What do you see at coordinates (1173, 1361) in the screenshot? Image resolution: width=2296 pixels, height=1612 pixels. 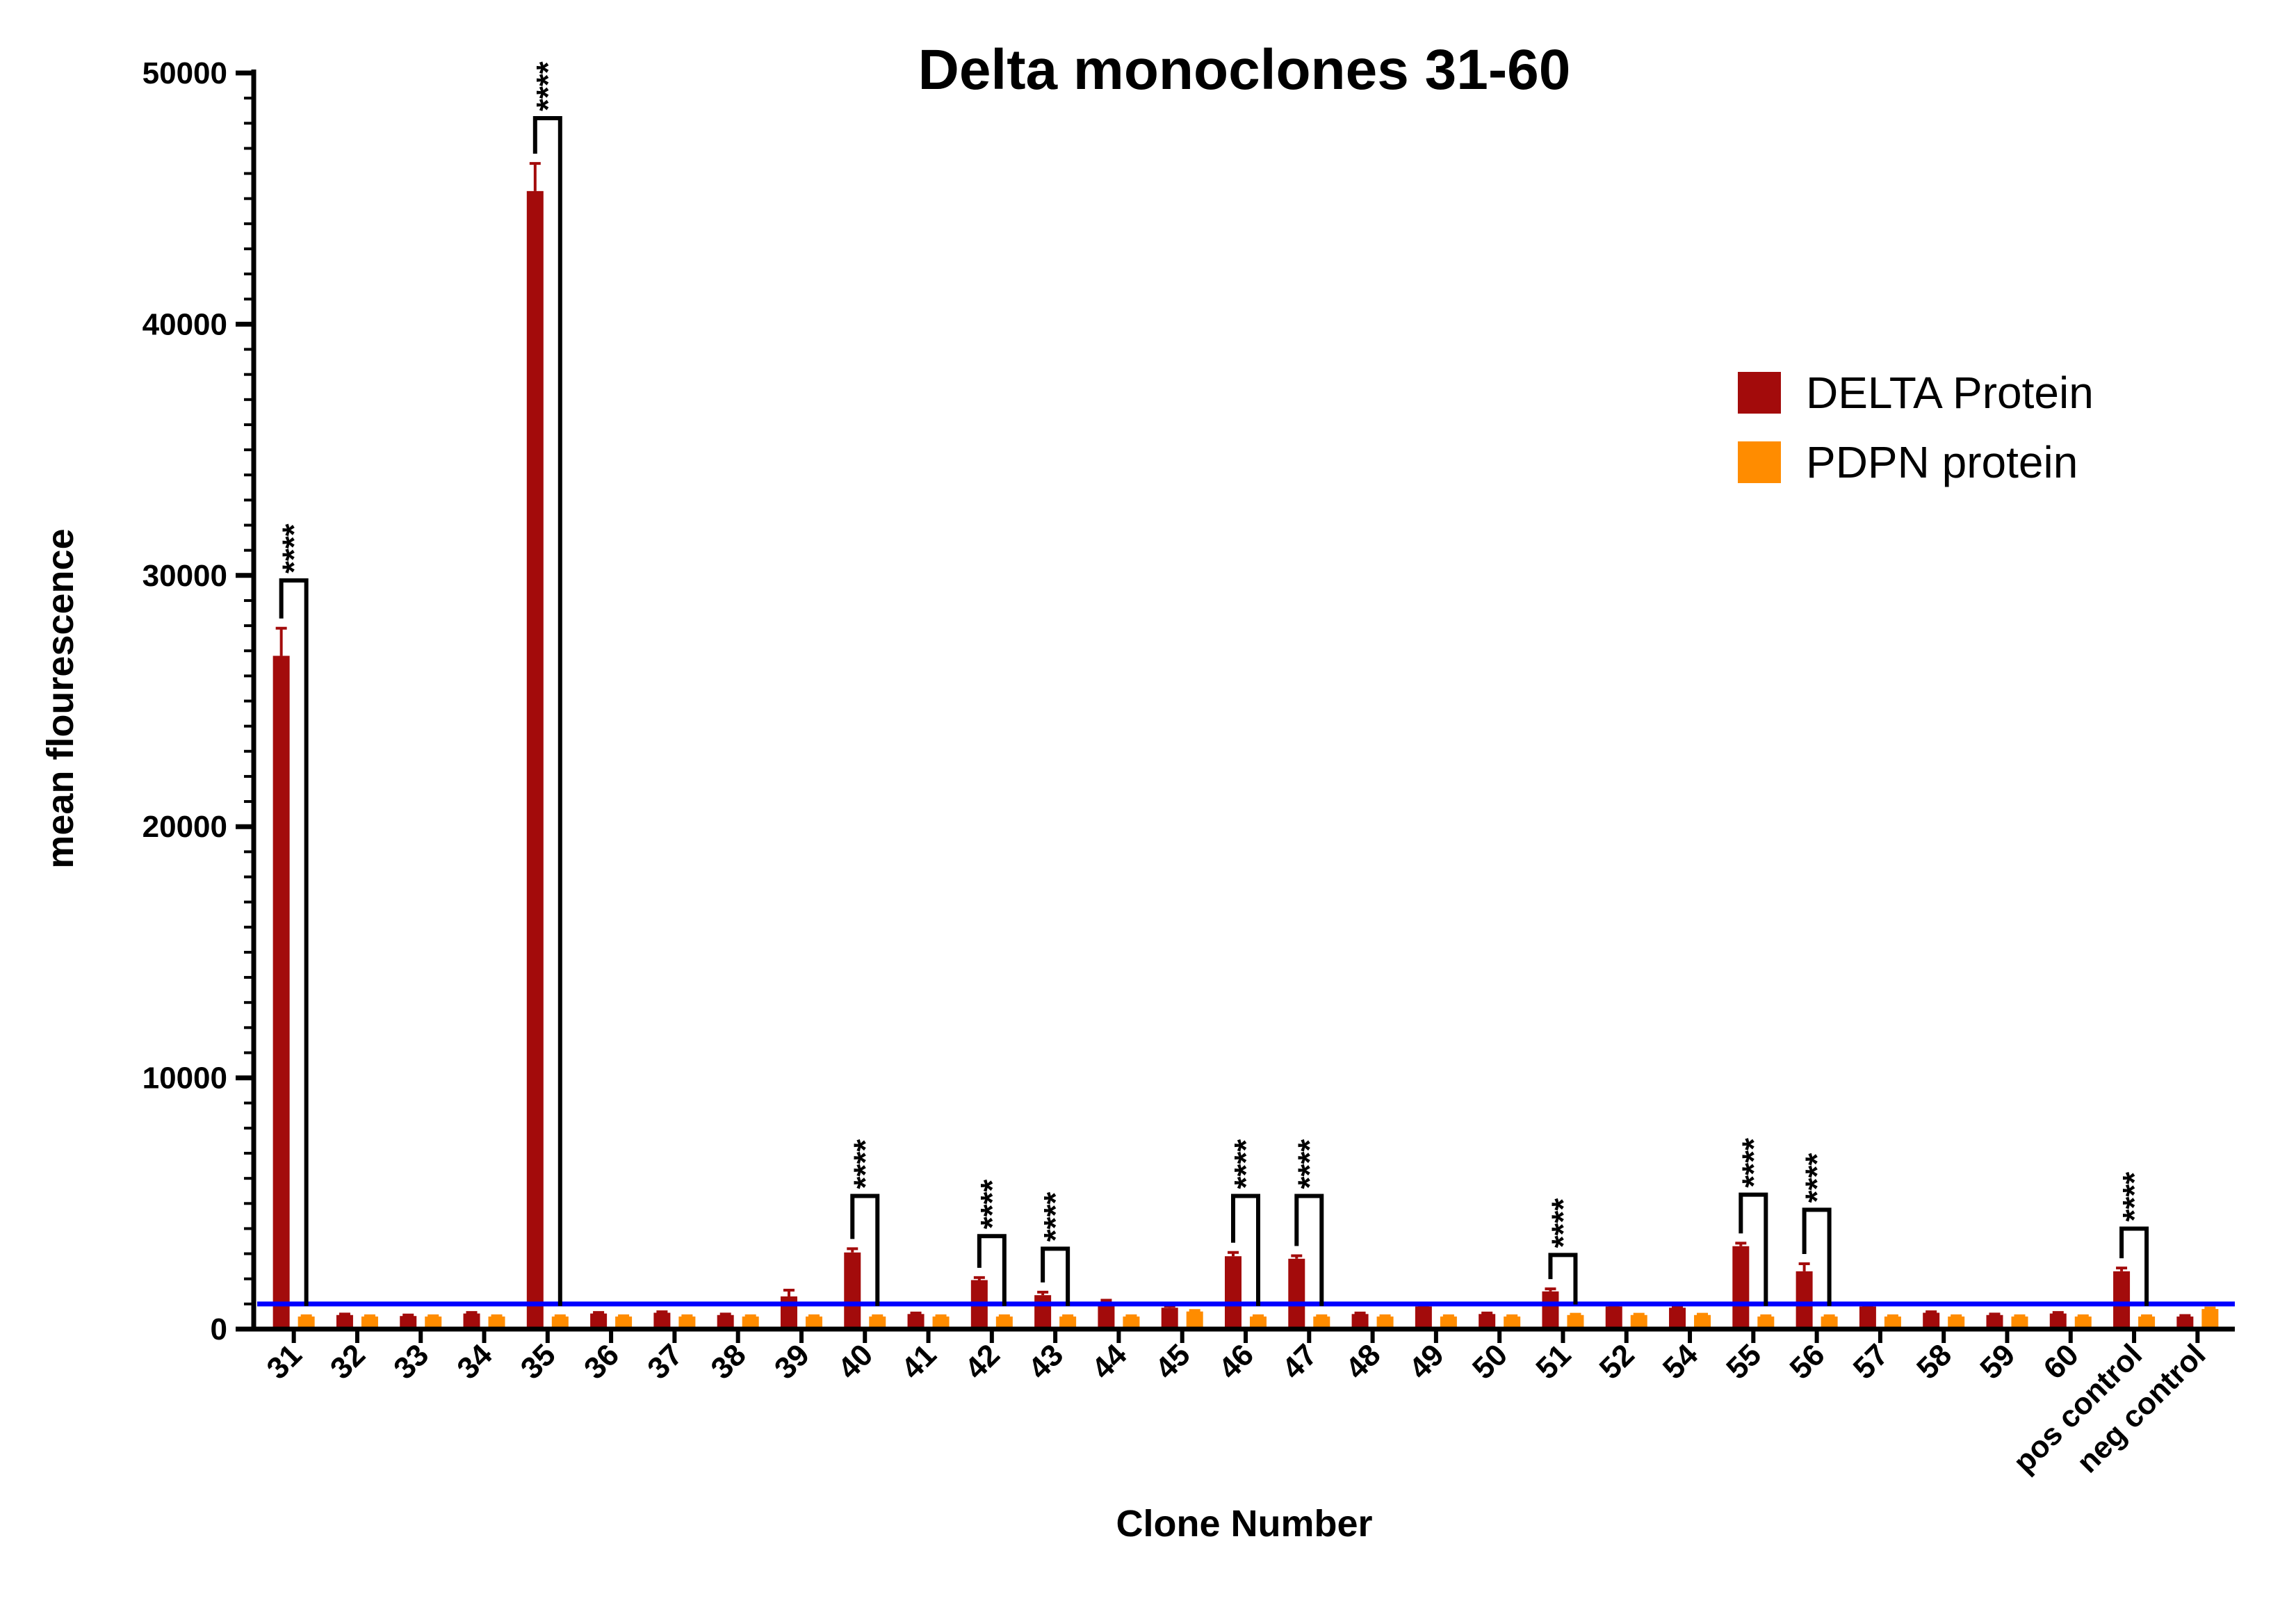 I see `x-tick-label: 45` at bounding box center [1173, 1361].